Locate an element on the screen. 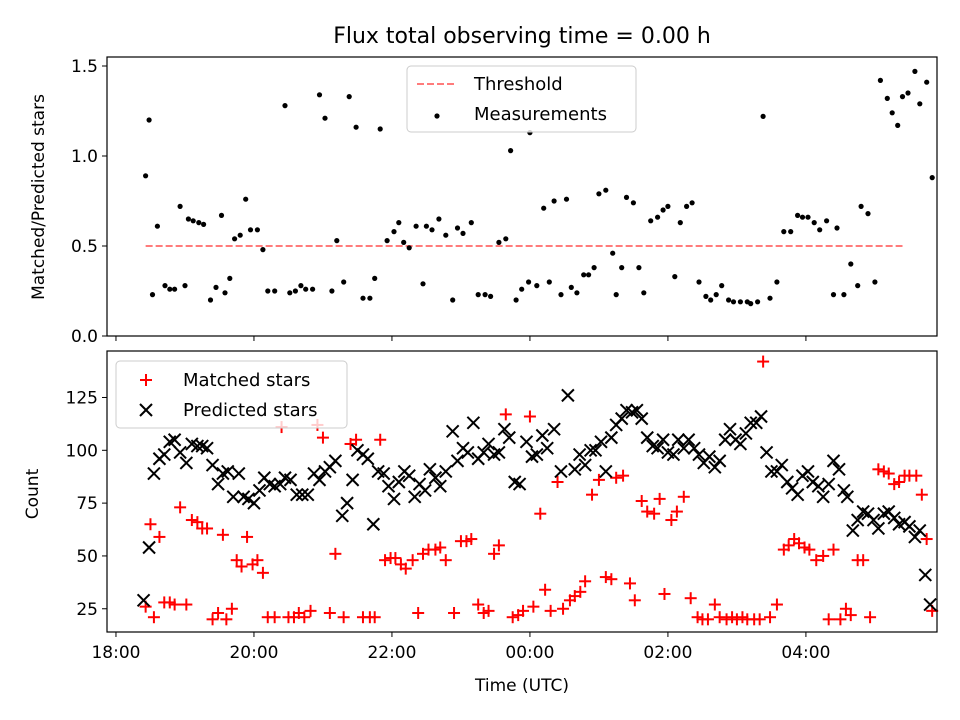 This screenshot has width=960, height=720. bottom-legend-box is located at coordinates (231, 394).